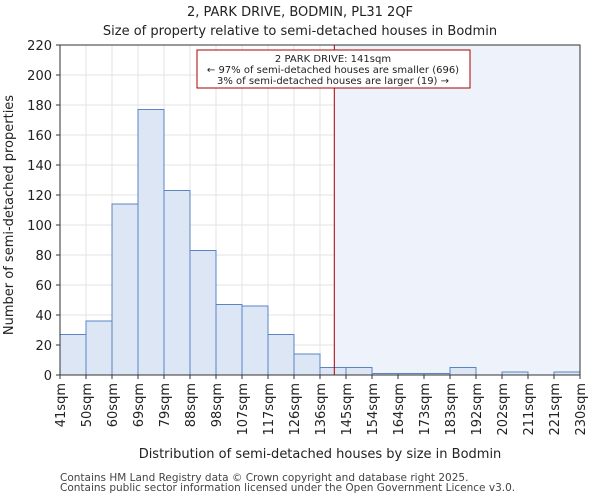 This screenshot has height=500, width=600. What do you see at coordinates (191, 405) in the screenshot?
I see `x-tick-label: 88sqm` at bounding box center [191, 405].